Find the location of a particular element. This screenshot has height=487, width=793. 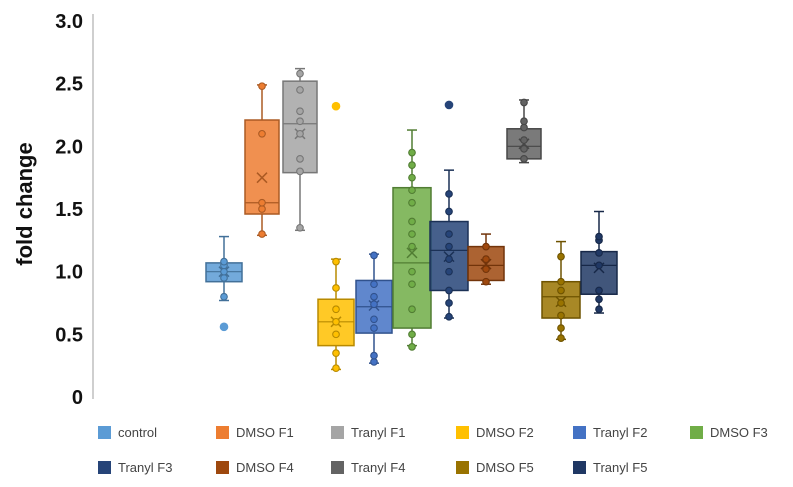

legend-label: Tranyl F4 is located at coordinates (378, 467).